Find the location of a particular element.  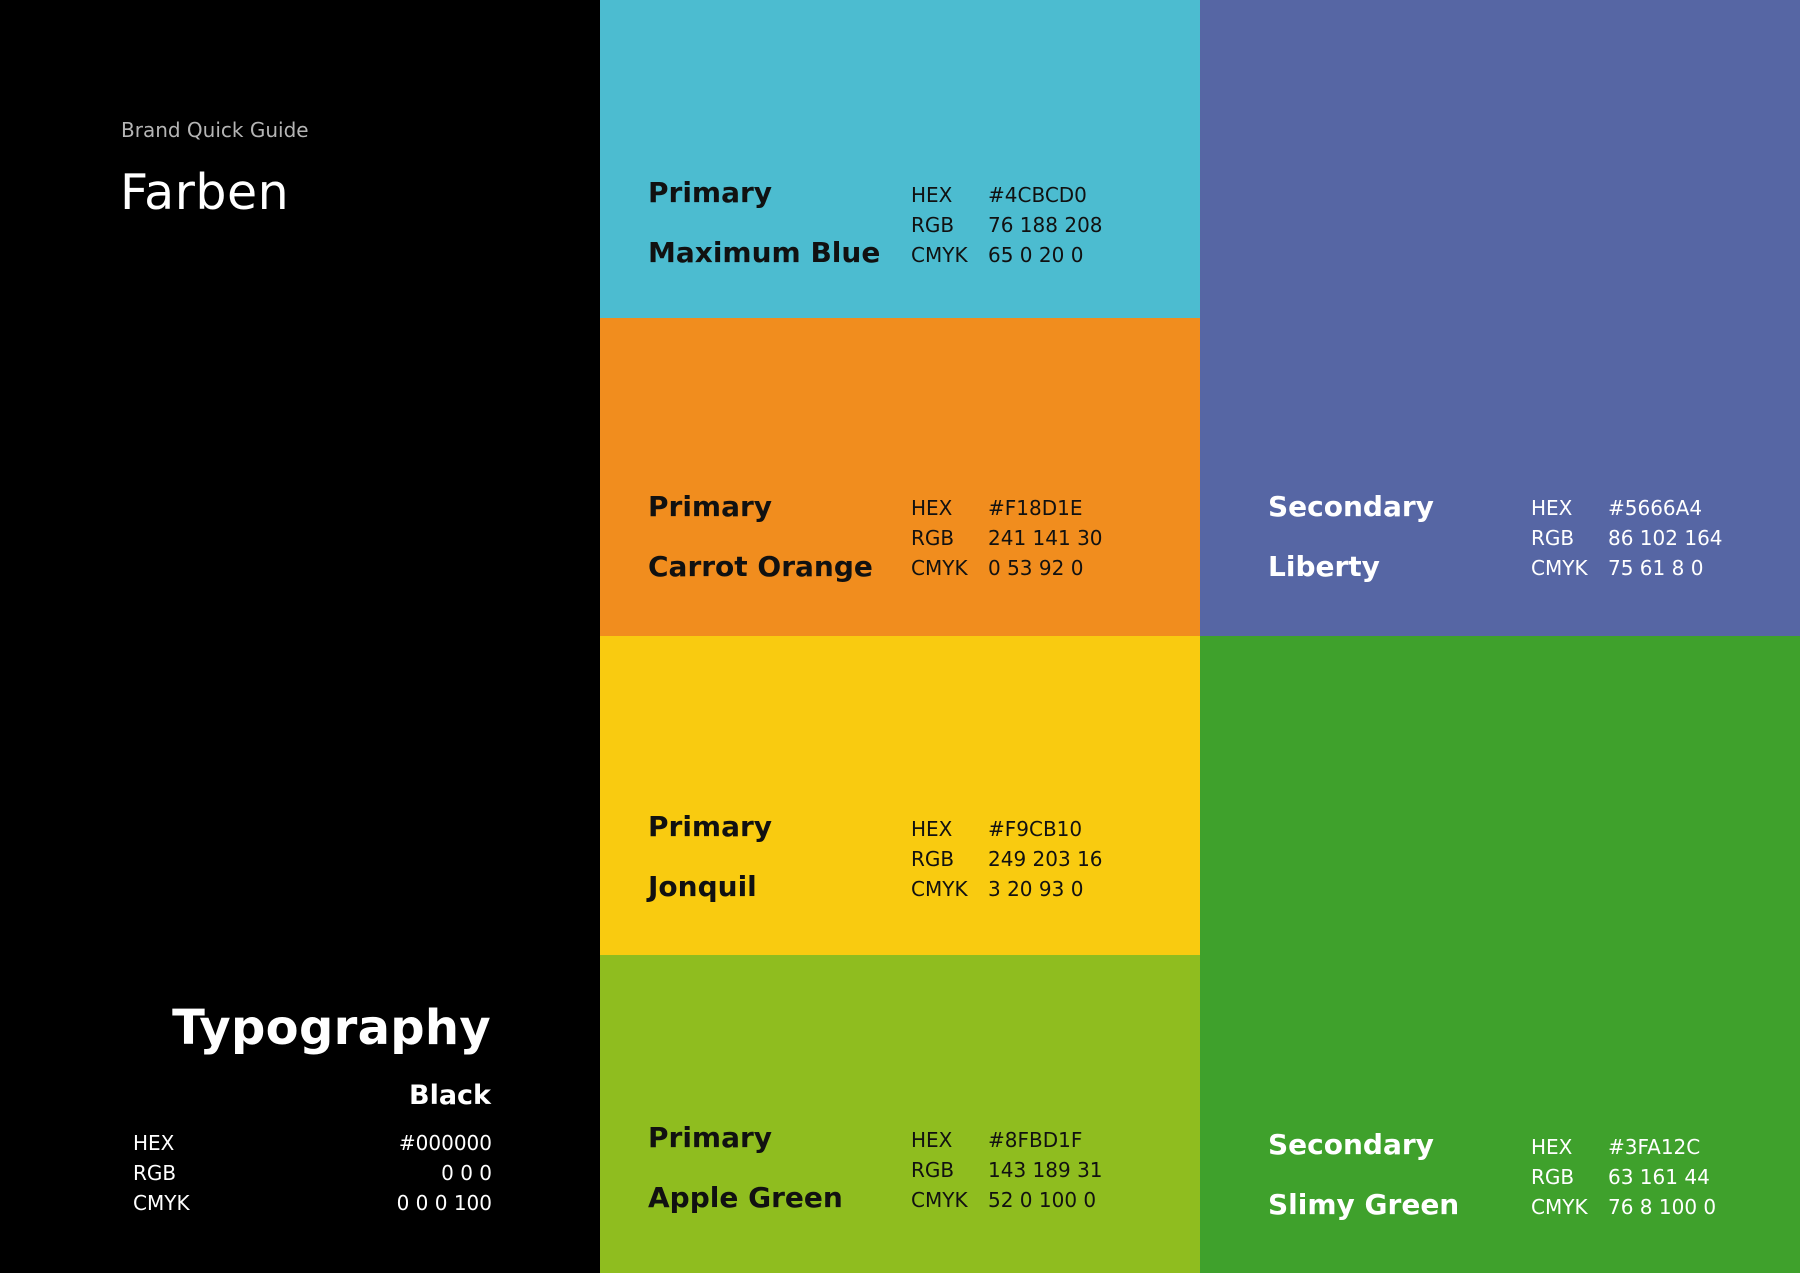

code-value: #F9CB10 is located at coordinates (1035, 829).